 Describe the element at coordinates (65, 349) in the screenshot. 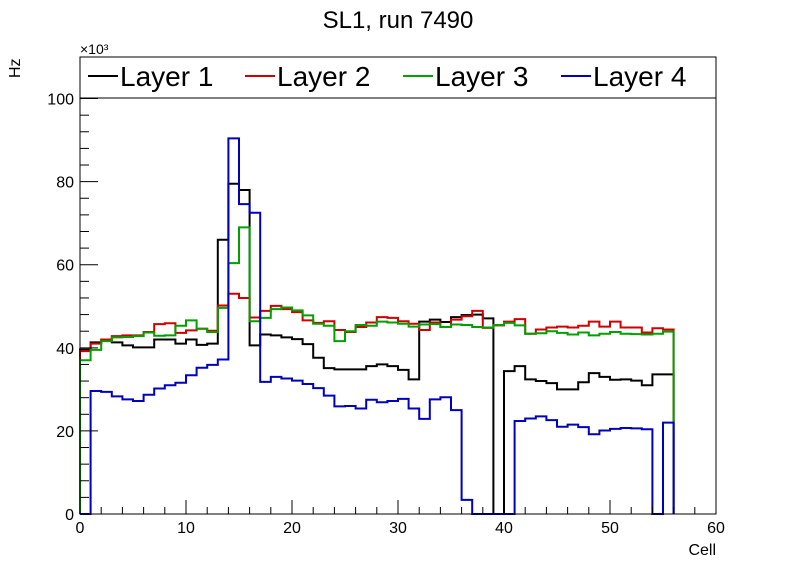

I see `y-tick-label: 40` at that location.